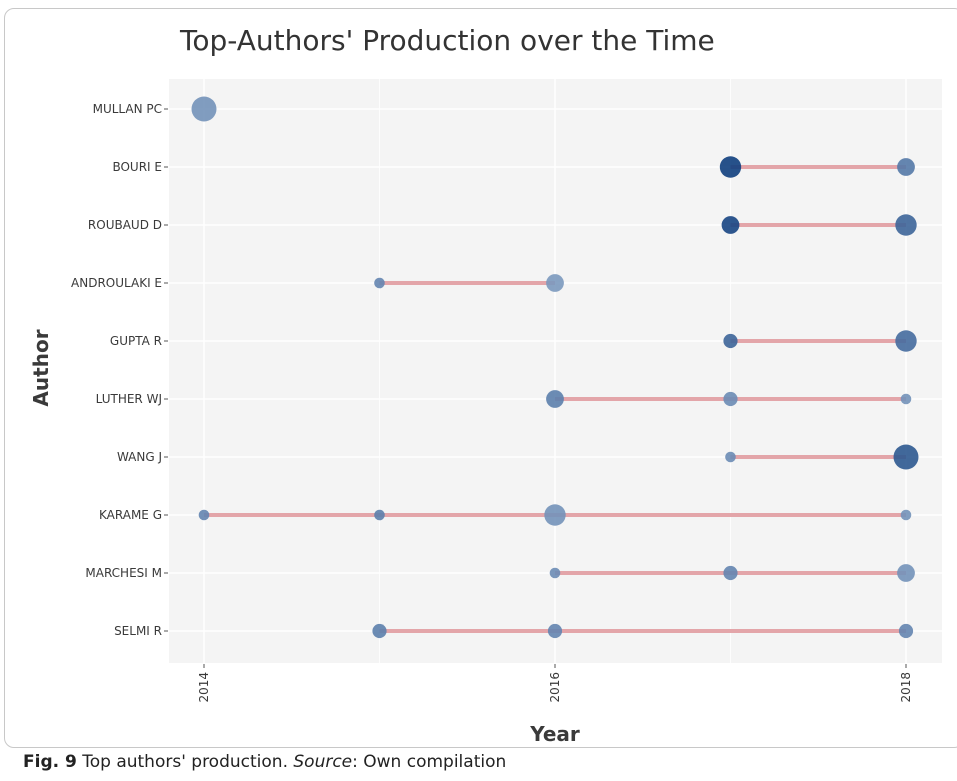 The width and height of the screenshot is (957, 781). What do you see at coordinates (129, 399) in the screenshot?
I see `y-tick-label: LUTHER WJ` at bounding box center [129, 399].